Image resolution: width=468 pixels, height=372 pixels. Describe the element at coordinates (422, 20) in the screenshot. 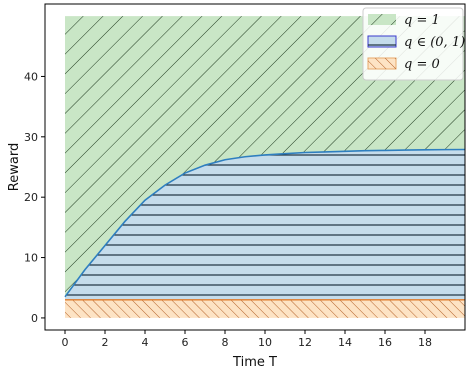

I see `legend-label: q = 1` at that location.